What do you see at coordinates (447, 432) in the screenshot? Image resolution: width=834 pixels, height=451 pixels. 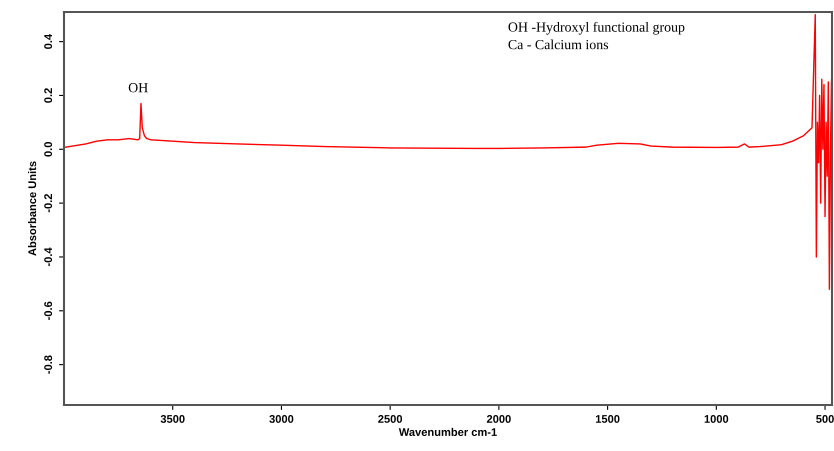 I see `x-axis-title: Wavenumber cm-1` at bounding box center [447, 432].